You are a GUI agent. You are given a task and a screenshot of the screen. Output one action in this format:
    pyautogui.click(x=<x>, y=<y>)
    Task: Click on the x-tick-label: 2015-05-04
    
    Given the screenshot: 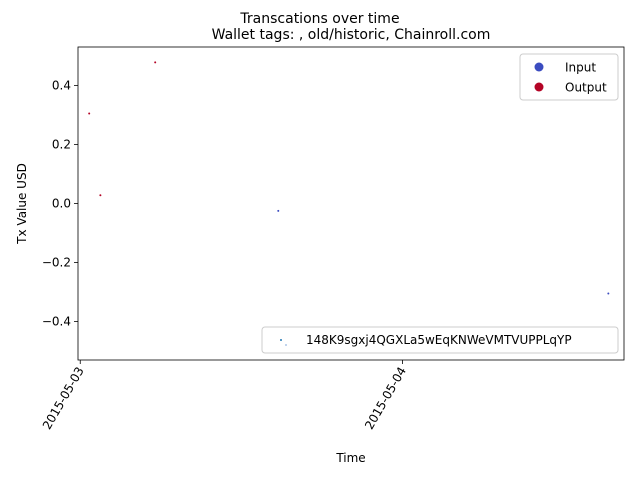 What is the action you would take?
    pyautogui.click(x=385, y=398)
    